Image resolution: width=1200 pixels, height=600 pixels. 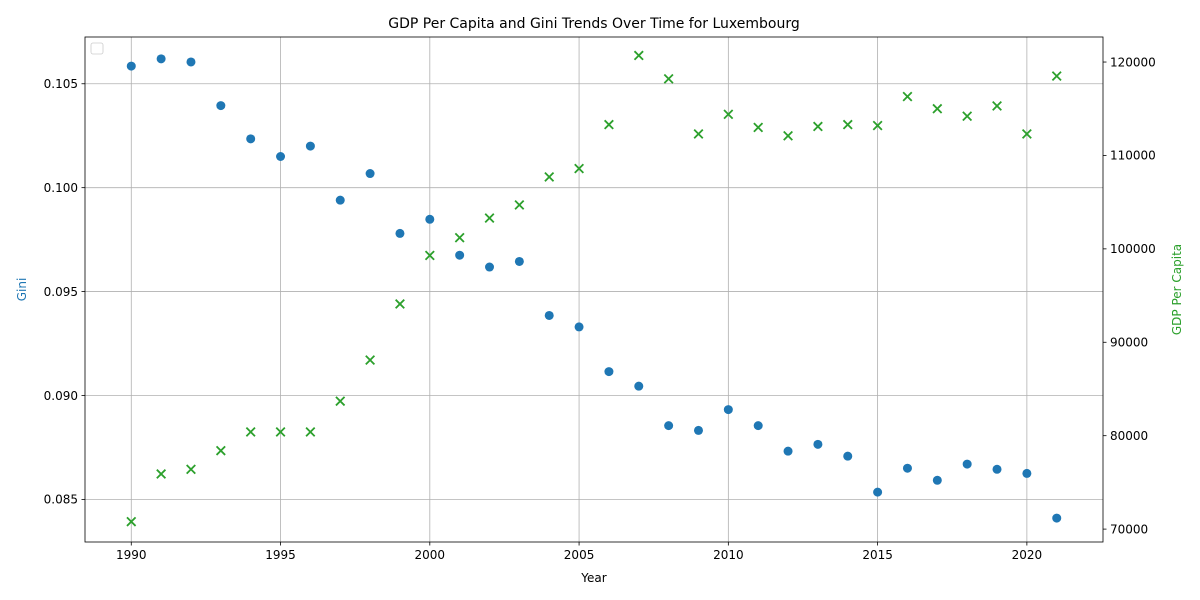 What do you see at coordinates (131, 555) in the screenshot?
I see `x-tick-label: 1990` at bounding box center [131, 555].